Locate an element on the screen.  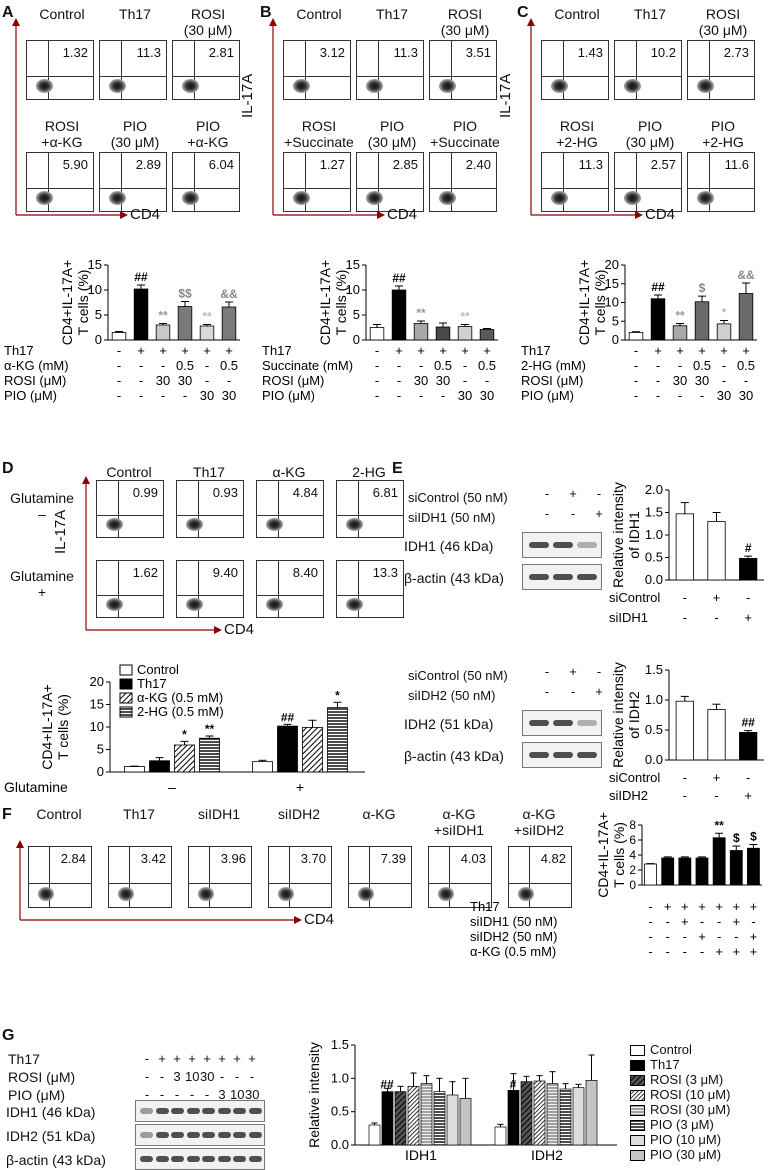
significance-label: $ is located at coordinates (753, 837).